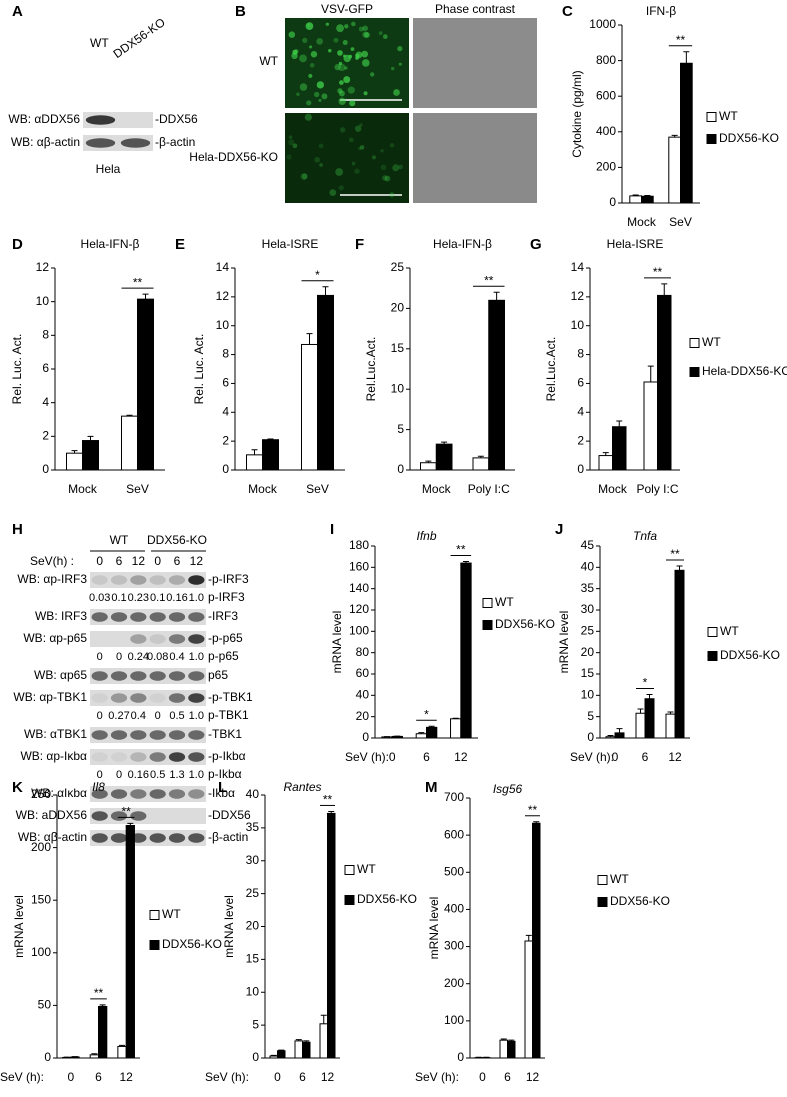 The image size is (787, 1097). What do you see at coordinates (223, 267) in the screenshot?
I see `y-tick-label: 14` at bounding box center [223, 267].